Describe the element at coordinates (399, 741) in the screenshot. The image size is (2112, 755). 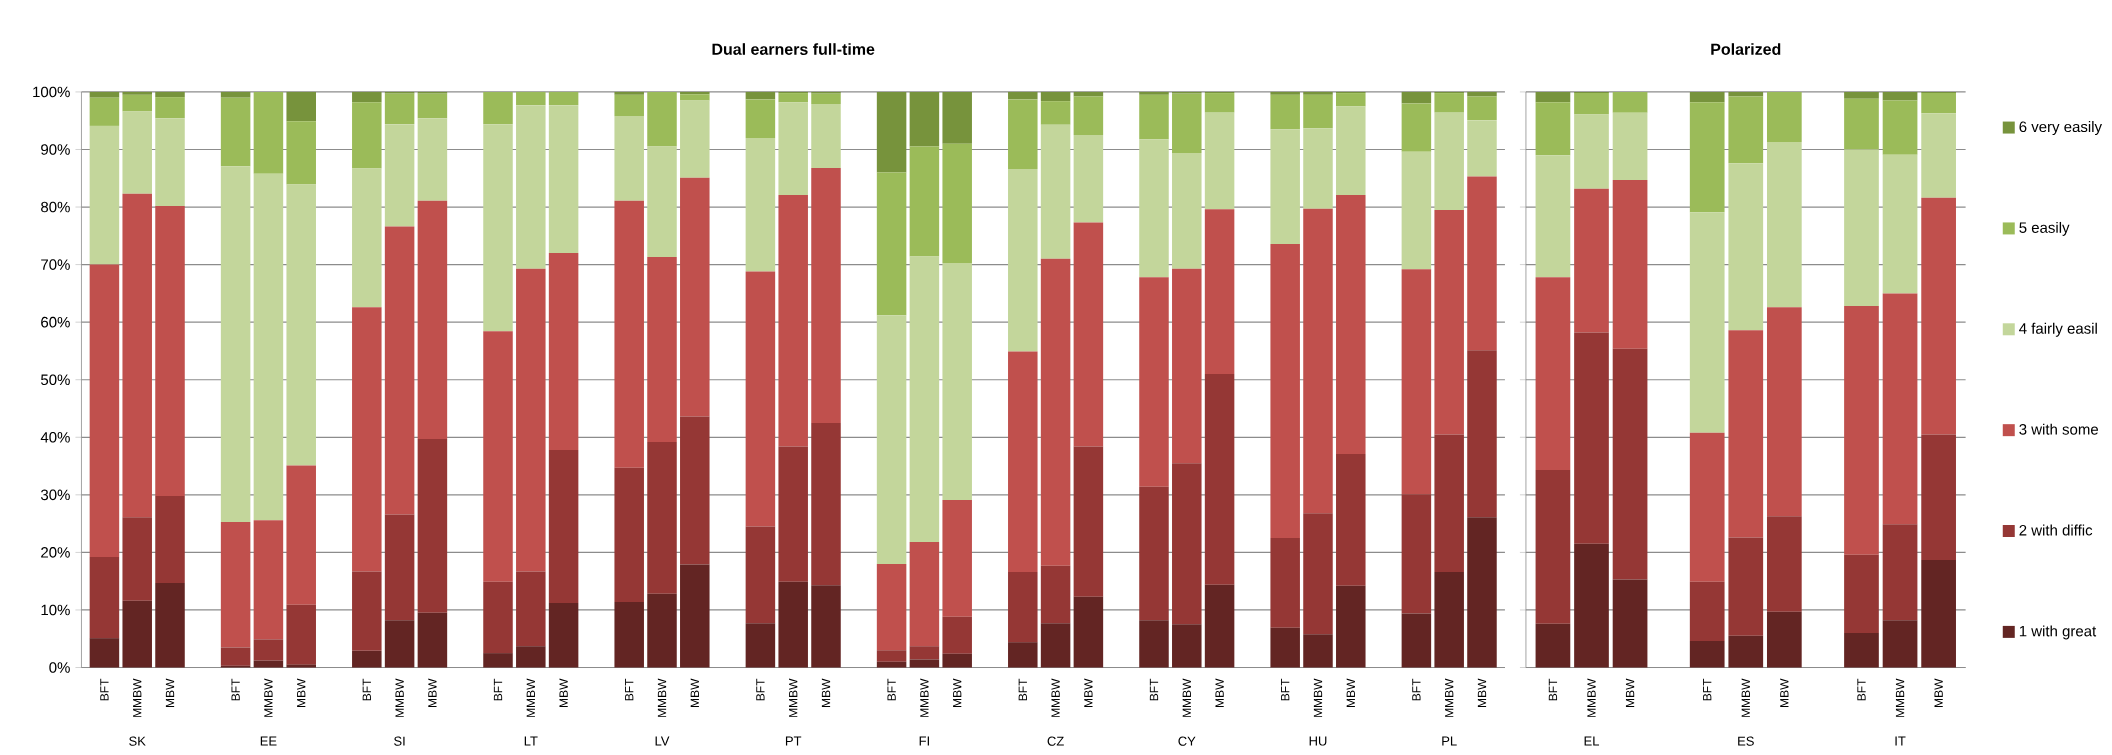
I see `text: SI` at that location.